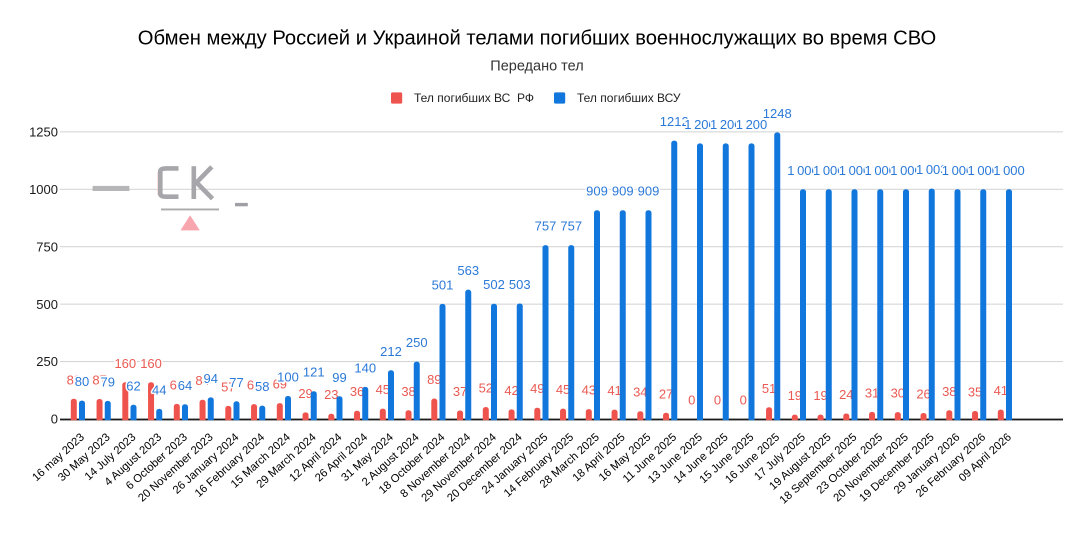 The width and height of the screenshot is (1074, 539). I want to click on svg-text: 1000, so click(43, 189).